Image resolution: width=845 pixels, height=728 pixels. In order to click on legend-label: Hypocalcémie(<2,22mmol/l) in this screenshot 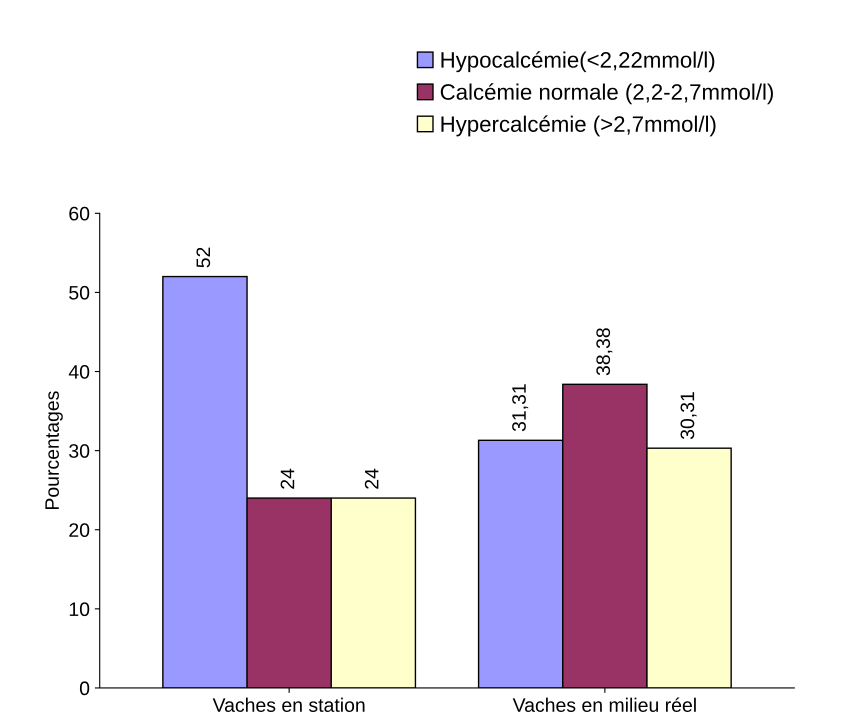, I will do `click(577, 61)`.